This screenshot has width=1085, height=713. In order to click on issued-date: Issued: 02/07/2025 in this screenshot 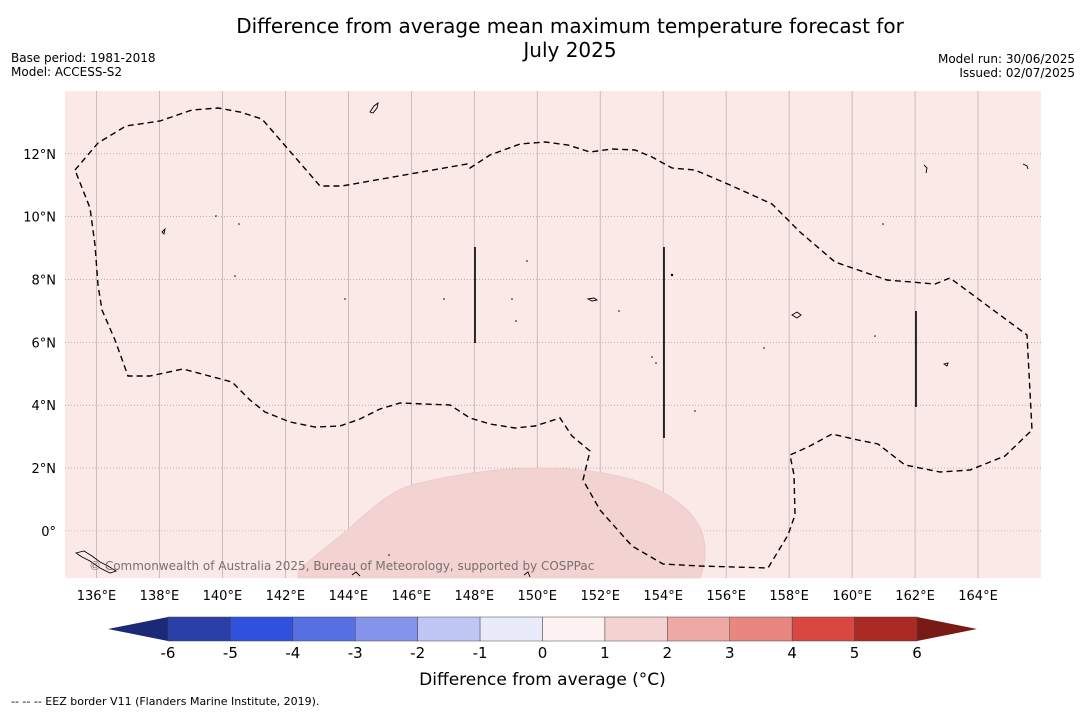, I will do `click(1017, 73)`.